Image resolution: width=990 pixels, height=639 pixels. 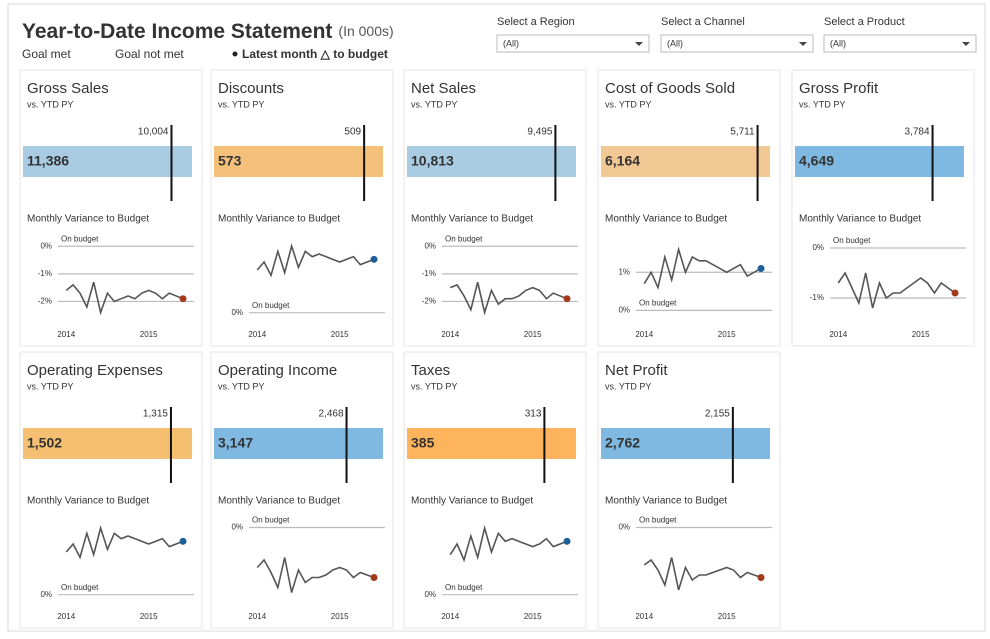 What do you see at coordinates (423, 443) in the screenshot?
I see `bar-value: 385` at bounding box center [423, 443].